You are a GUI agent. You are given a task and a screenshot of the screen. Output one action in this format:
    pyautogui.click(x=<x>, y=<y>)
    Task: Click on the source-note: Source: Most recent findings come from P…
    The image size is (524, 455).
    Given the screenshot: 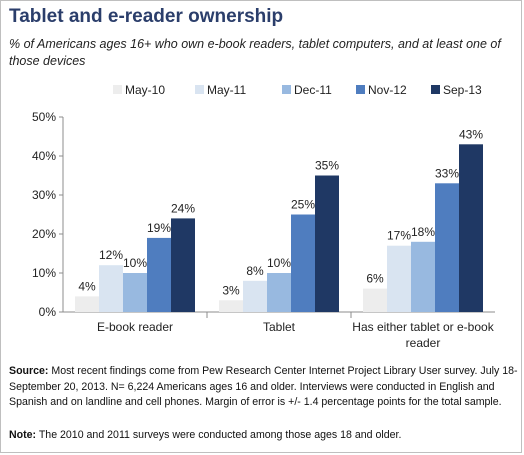 What is the action you would take?
    pyautogui.click(x=264, y=387)
    